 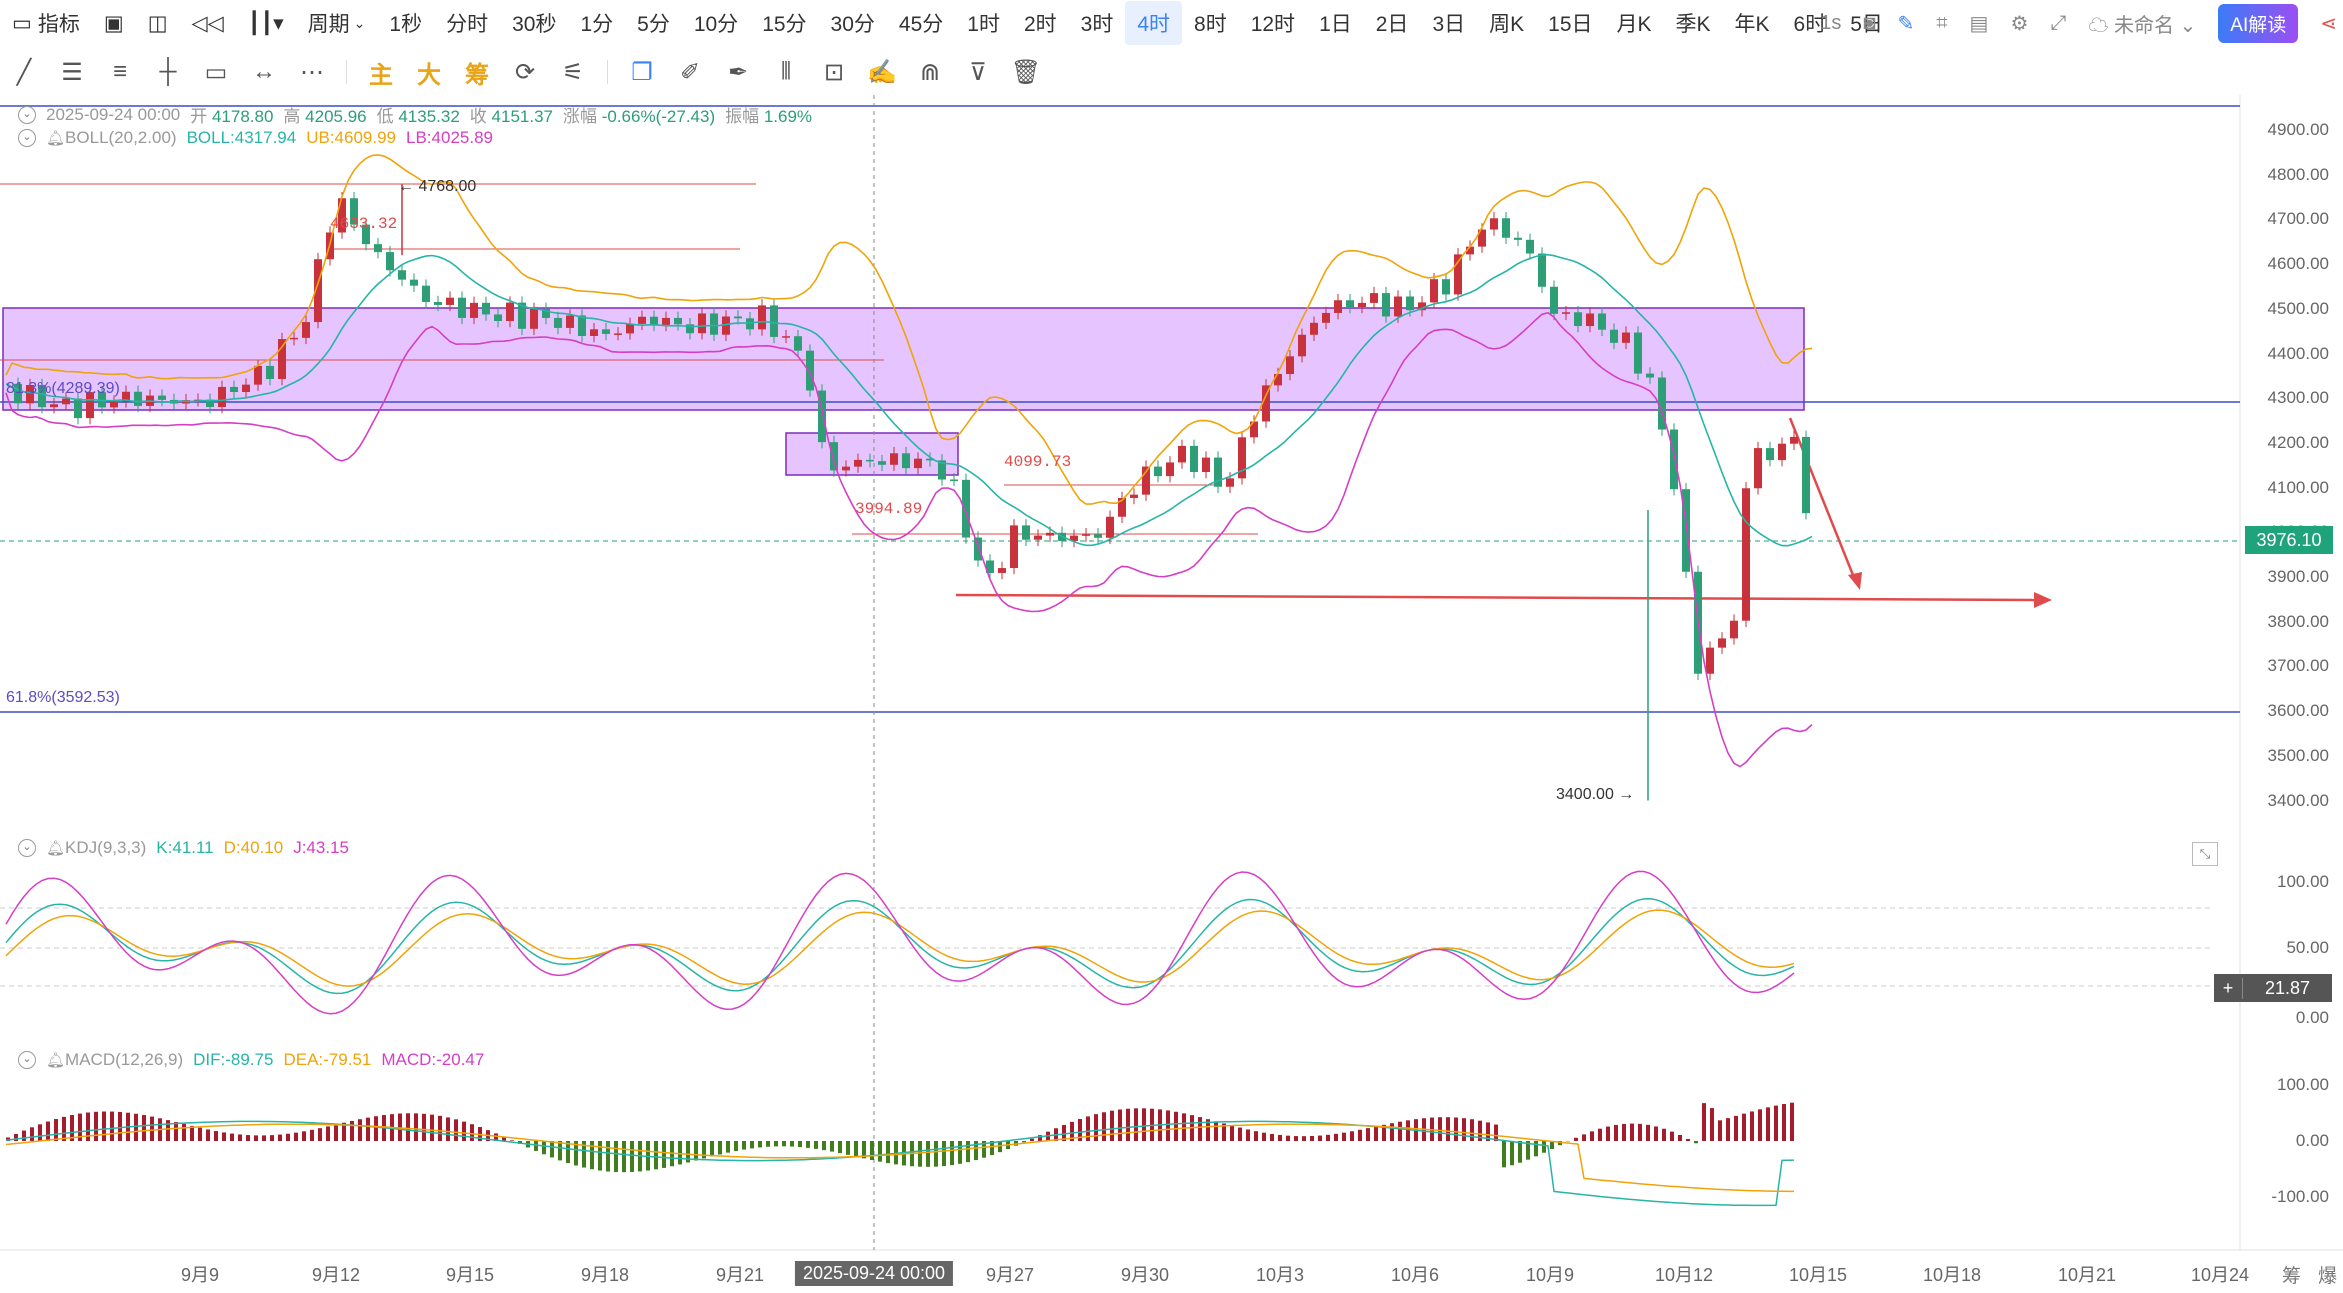 I want to click on divider, so click(x=607, y=72).